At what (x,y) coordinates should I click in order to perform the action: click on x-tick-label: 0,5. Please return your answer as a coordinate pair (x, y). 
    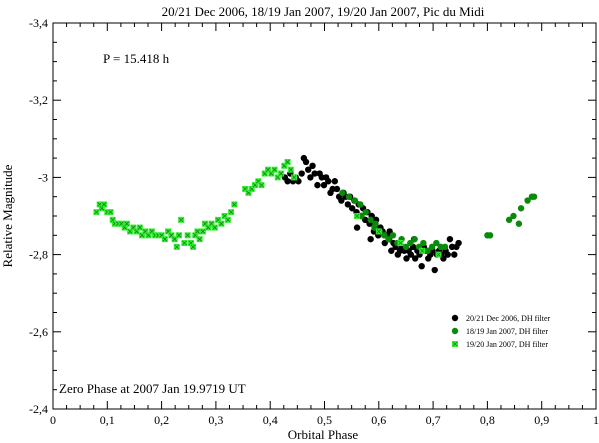
    Looking at the image, I should click on (324, 420).